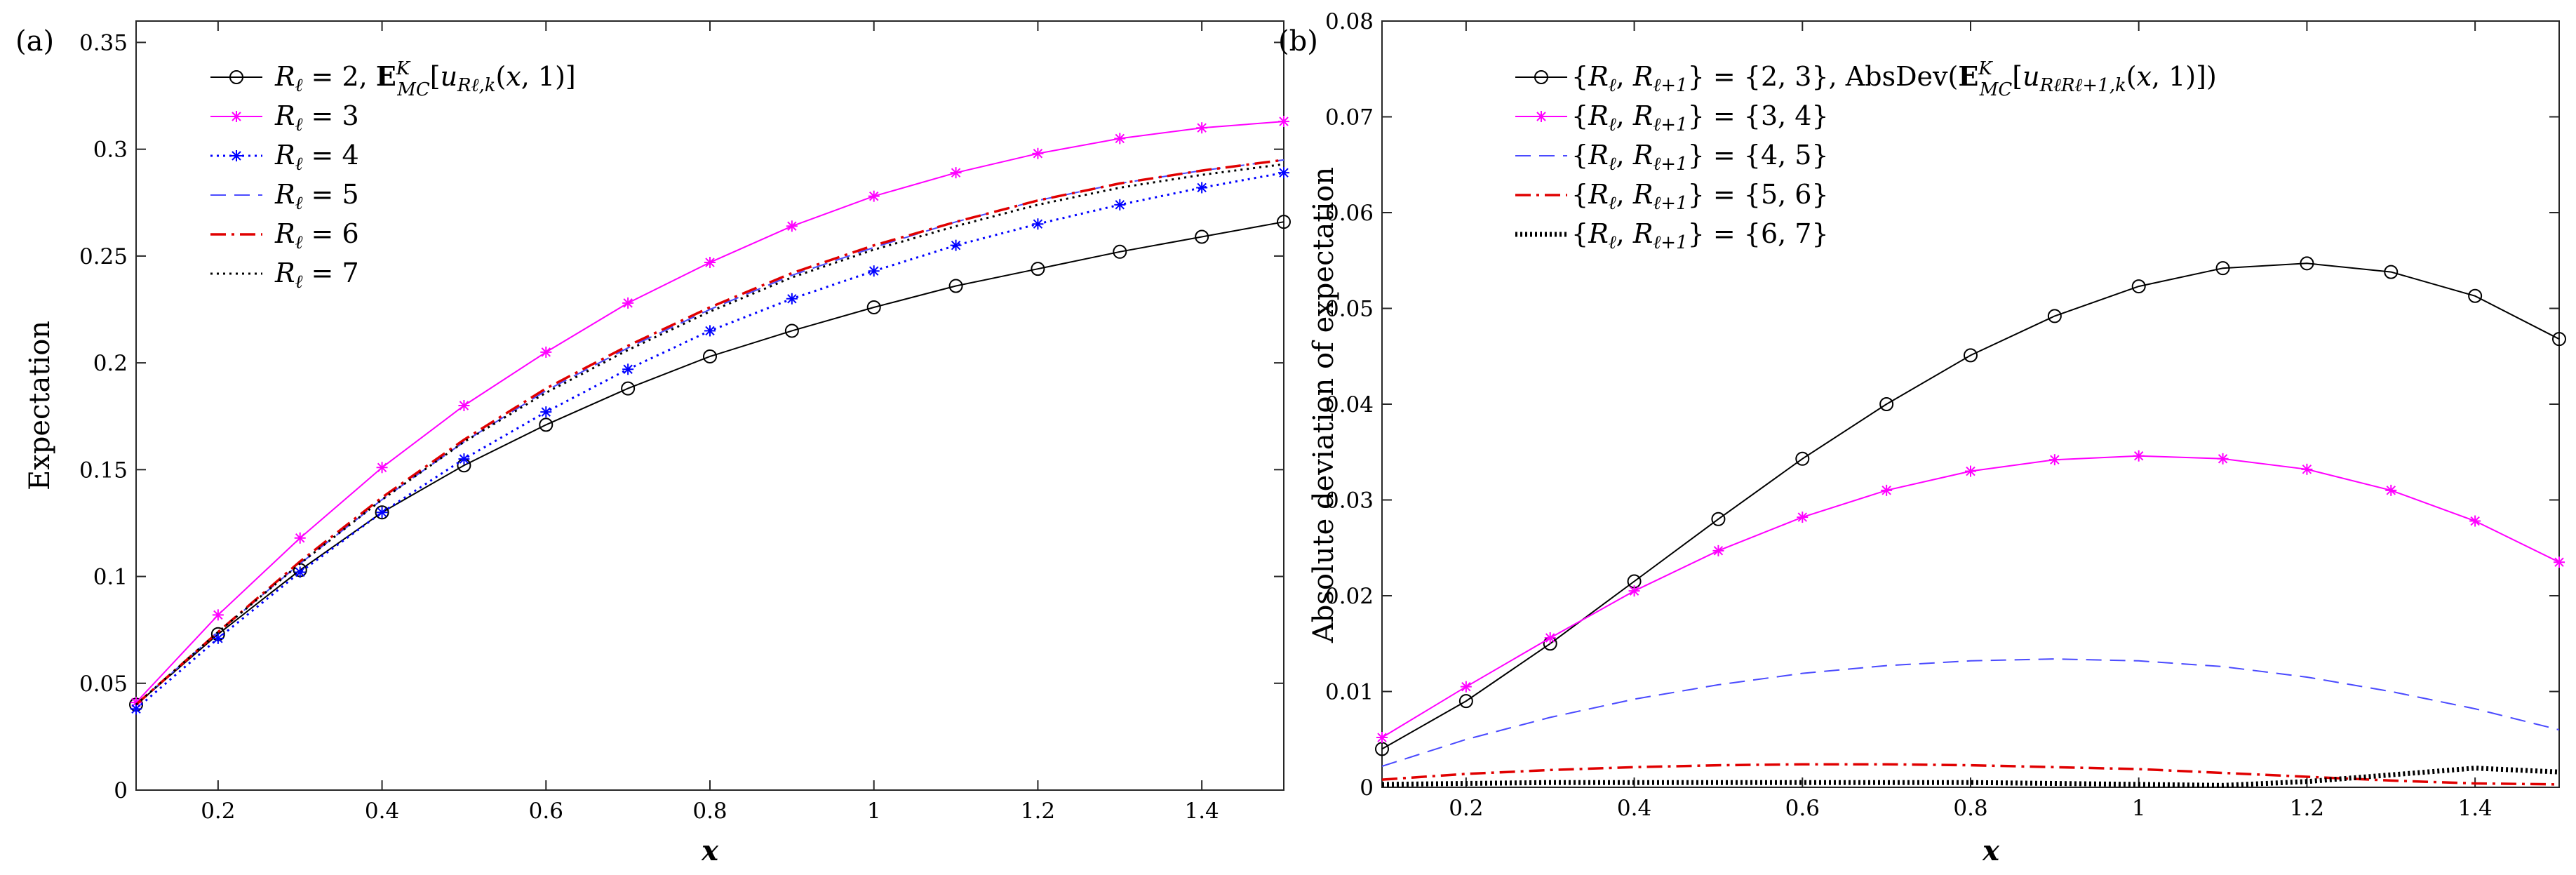 The width and height of the screenshot is (2576, 875). Describe the element at coordinates (111, 577) in the screenshot. I see `y-tick-label: 0.1` at that location.